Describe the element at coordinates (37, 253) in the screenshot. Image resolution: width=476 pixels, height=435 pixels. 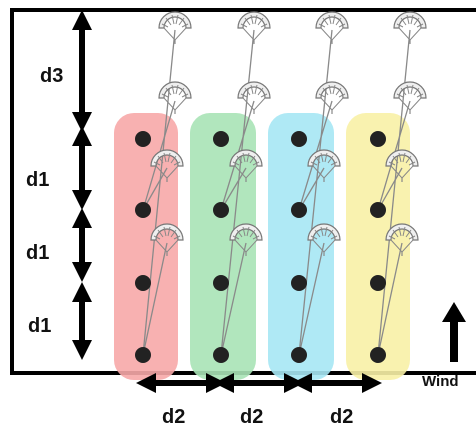
I see `label-d1-middle: d1` at that location.